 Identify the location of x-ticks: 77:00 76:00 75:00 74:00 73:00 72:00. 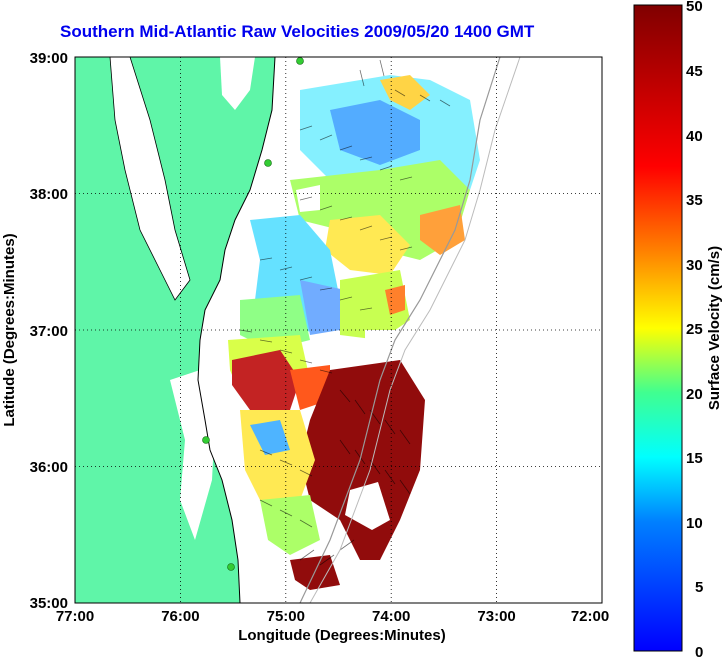
(332, 616).